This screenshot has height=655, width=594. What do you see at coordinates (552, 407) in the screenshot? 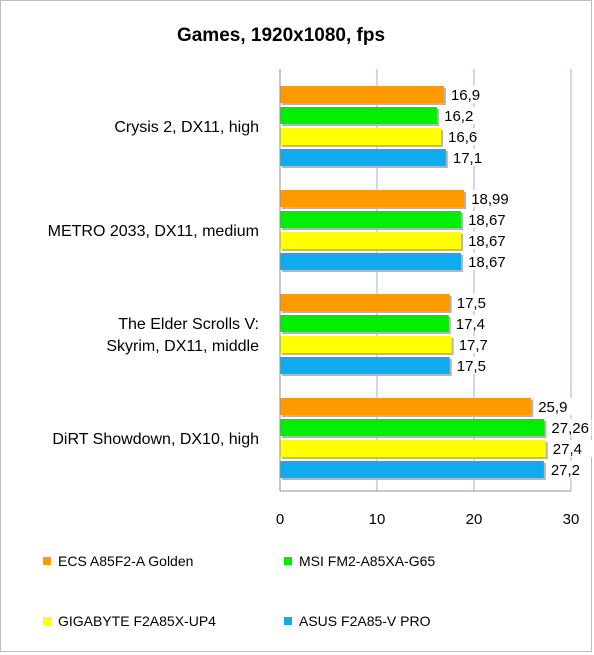
I see `data-label: 25,9` at bounding box center [552, 407].